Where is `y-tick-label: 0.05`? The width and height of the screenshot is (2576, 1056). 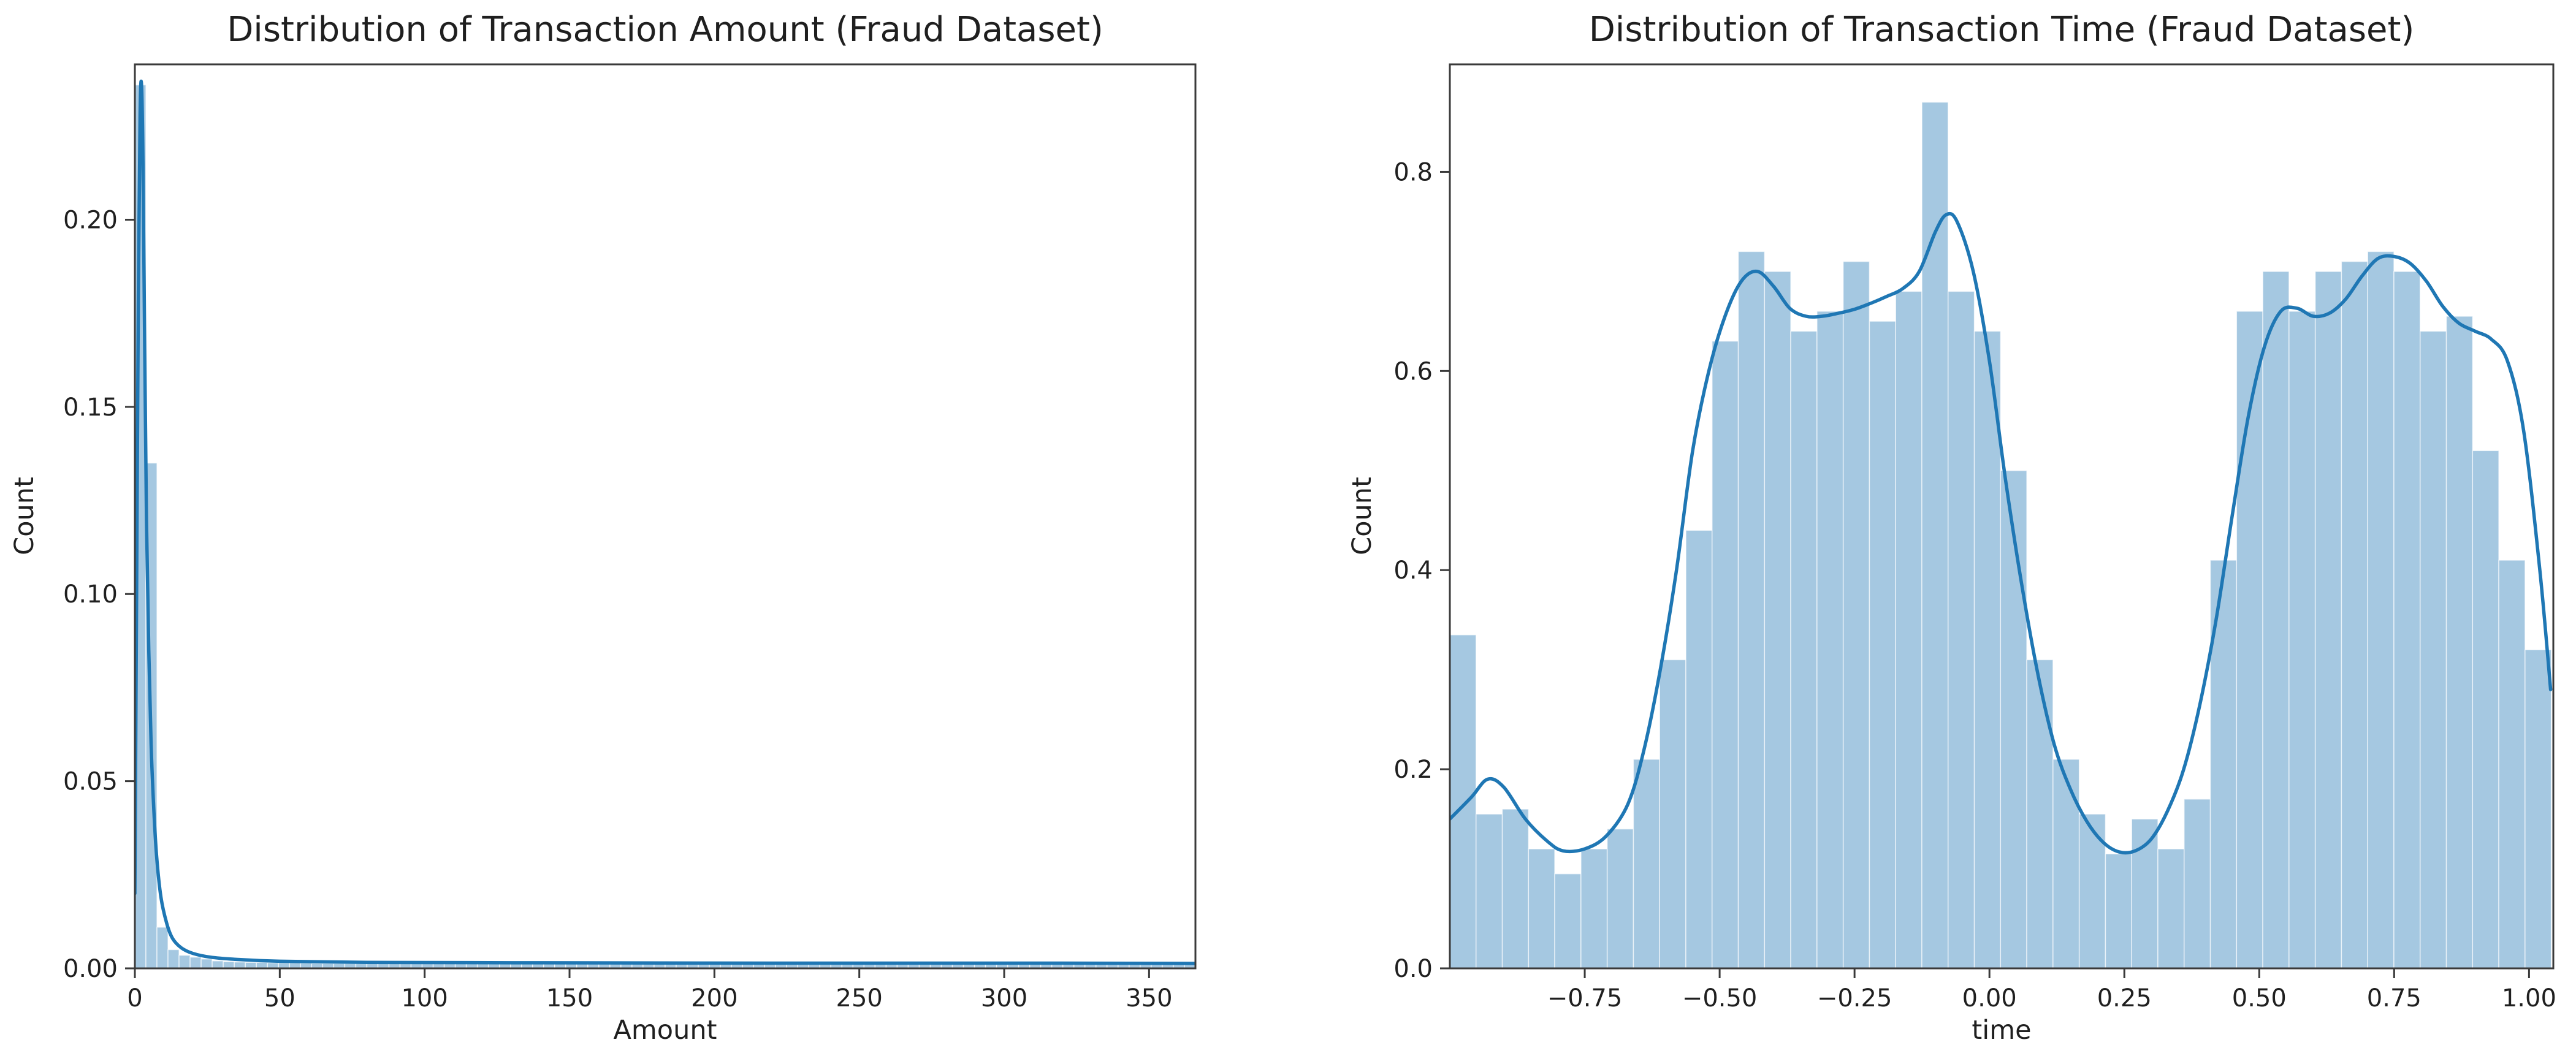 y-tick-label: 0.05 is located at coordinates (90, 782).